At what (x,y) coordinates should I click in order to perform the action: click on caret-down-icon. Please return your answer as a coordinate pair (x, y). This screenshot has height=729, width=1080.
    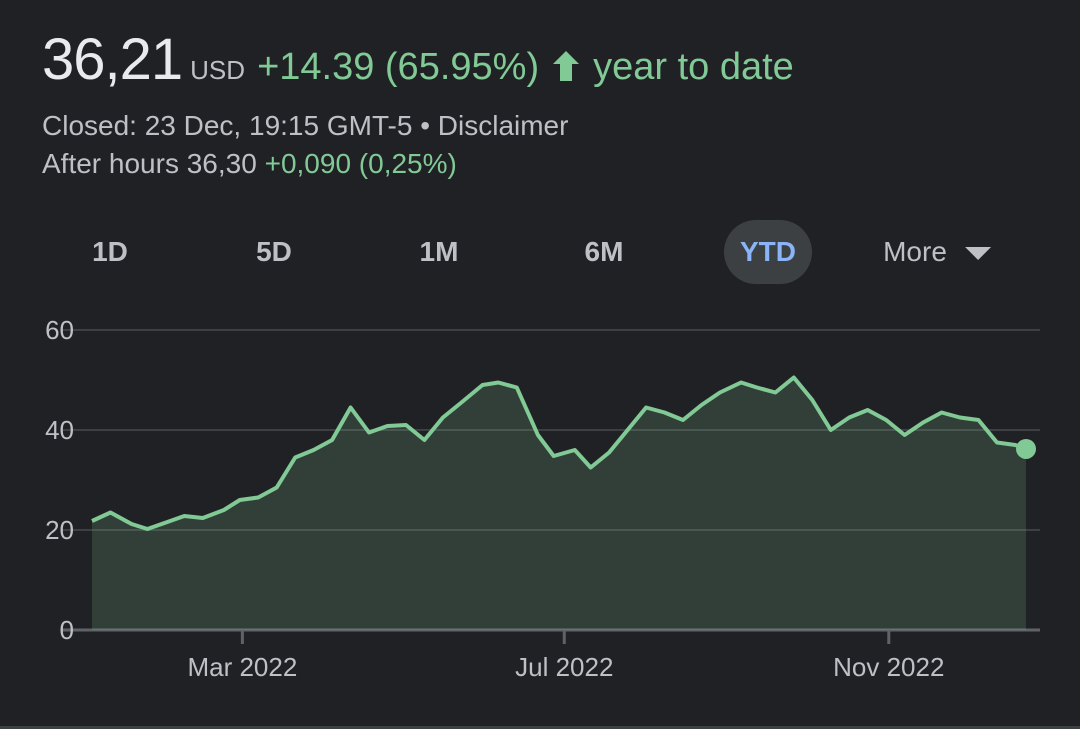
    Looking at the image, I should click on (977, 253).